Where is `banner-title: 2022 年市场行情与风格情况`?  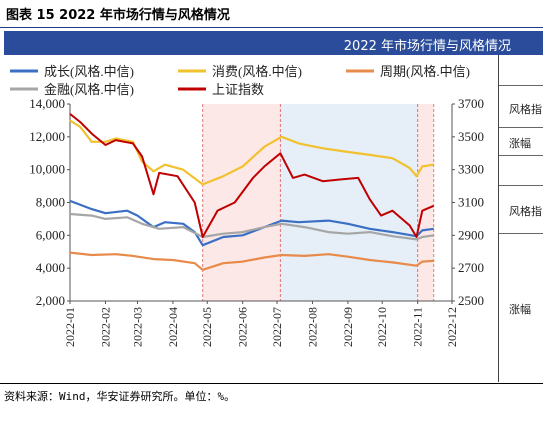 banner-title: 2022 年市场行情与风格情况 is located at coordinates (427, 46).